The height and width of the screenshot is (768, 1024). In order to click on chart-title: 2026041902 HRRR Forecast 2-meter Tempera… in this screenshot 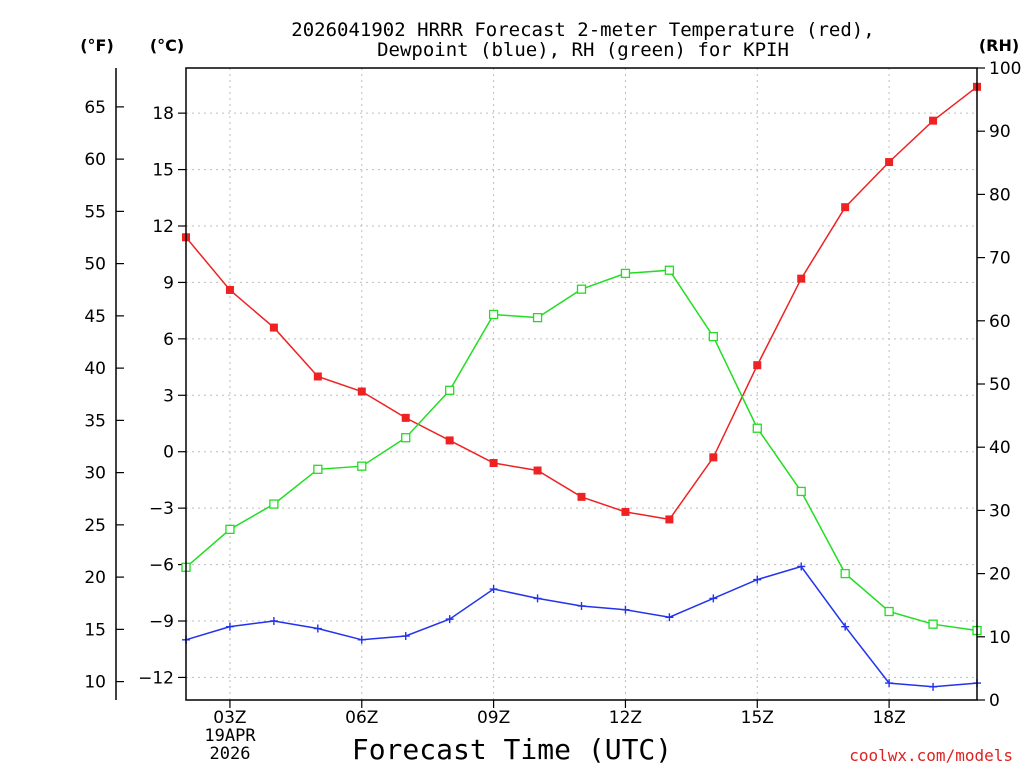, I will do `click(582, 30)`.